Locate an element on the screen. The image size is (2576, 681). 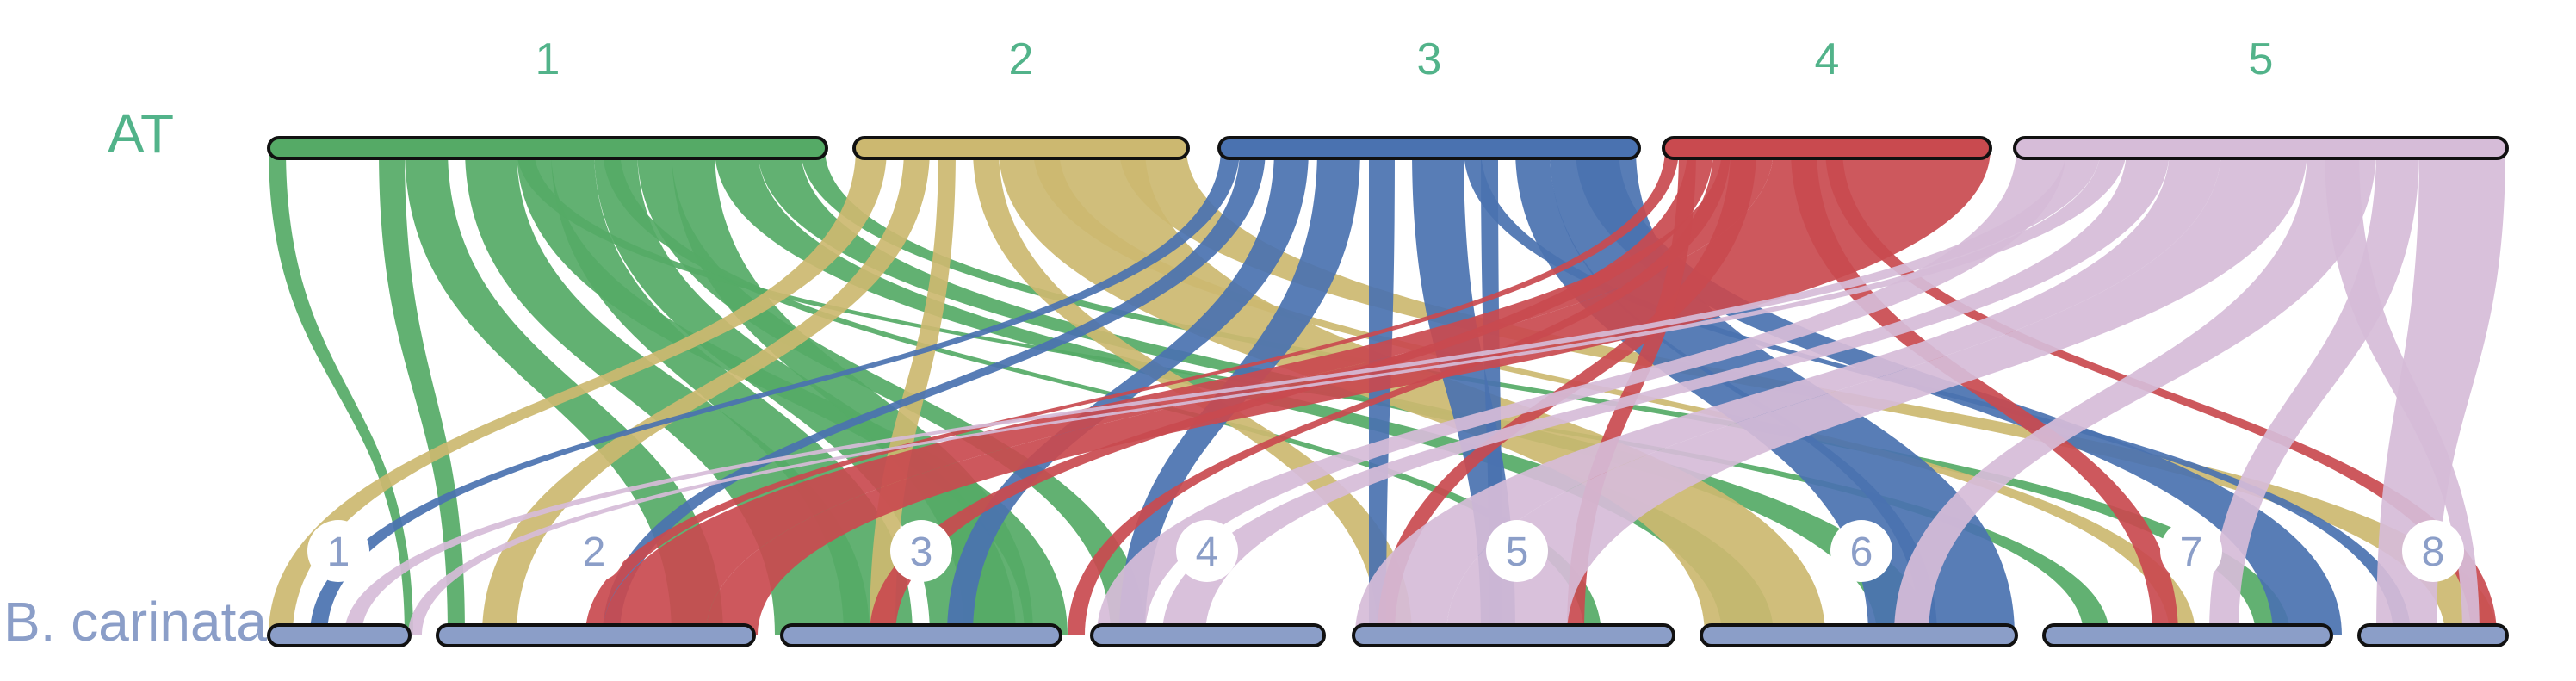
bottom-chromosome-label: 2 is located at coordinates (595, 552).